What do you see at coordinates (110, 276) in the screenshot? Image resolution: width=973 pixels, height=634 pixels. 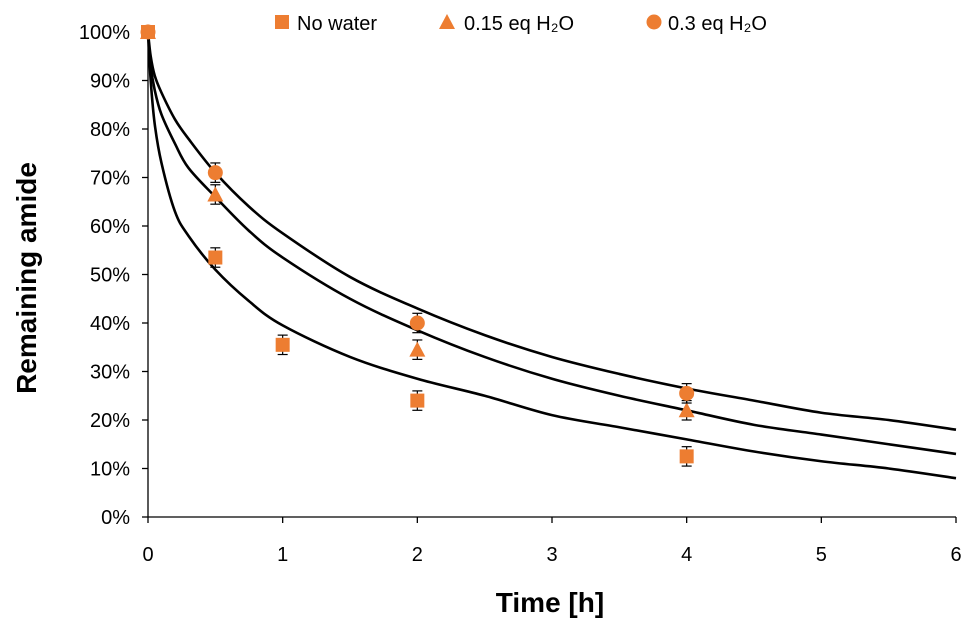 I see `y-tick-label: 50%` at bounding box center [110, 276].